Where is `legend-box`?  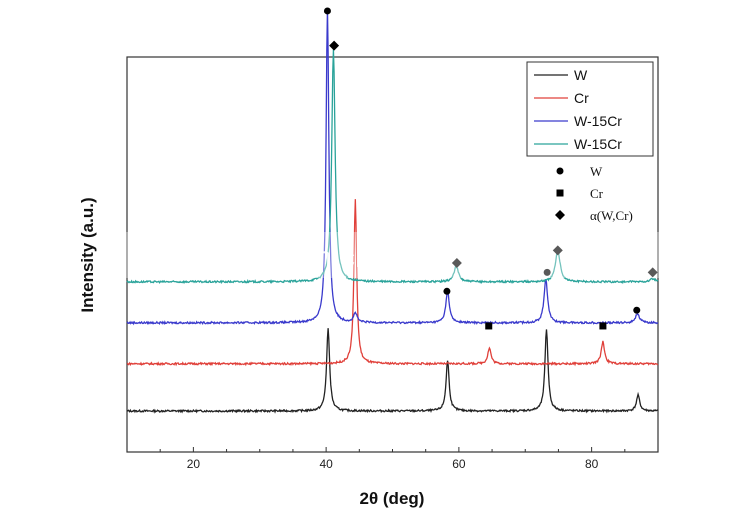 legend-box is located at coordinates (590, 109).